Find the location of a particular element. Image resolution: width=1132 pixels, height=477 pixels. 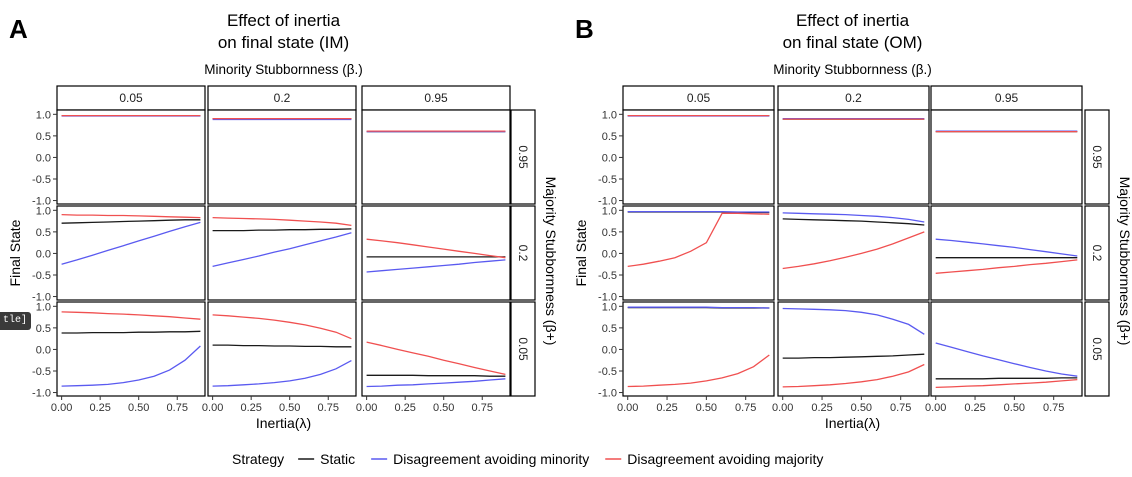

x-axis-title: Inertia(λ) is located at coordinates (283, 423).